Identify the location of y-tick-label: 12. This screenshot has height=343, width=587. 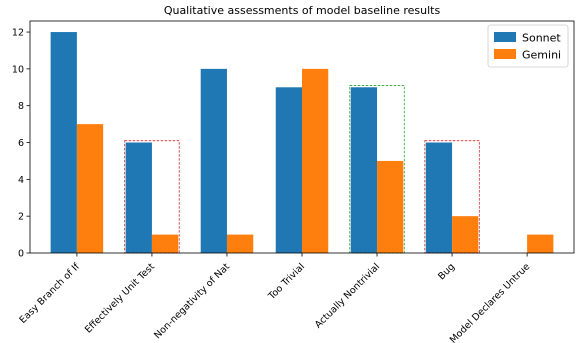
(18, 33).